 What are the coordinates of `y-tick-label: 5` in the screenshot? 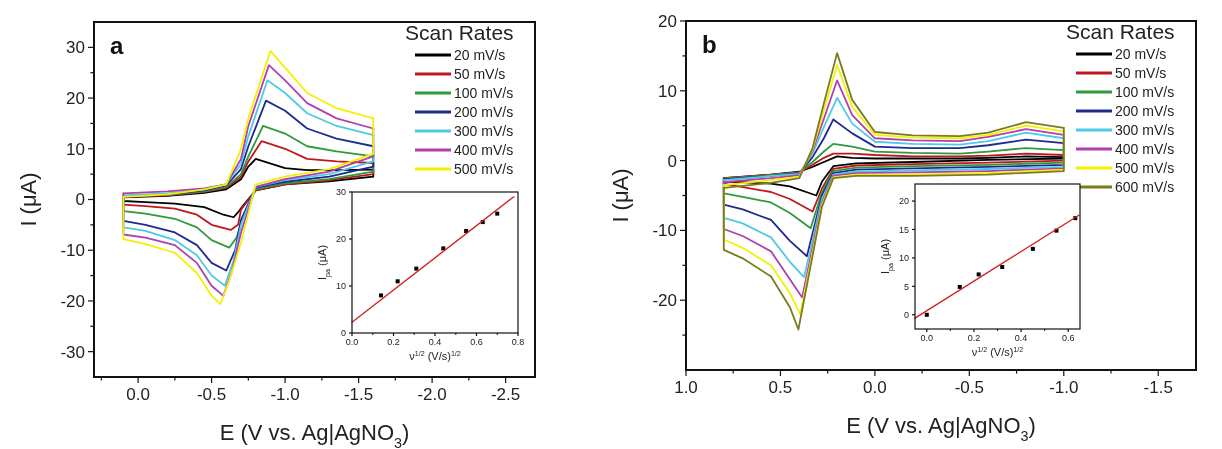 It's located at (906, 286).